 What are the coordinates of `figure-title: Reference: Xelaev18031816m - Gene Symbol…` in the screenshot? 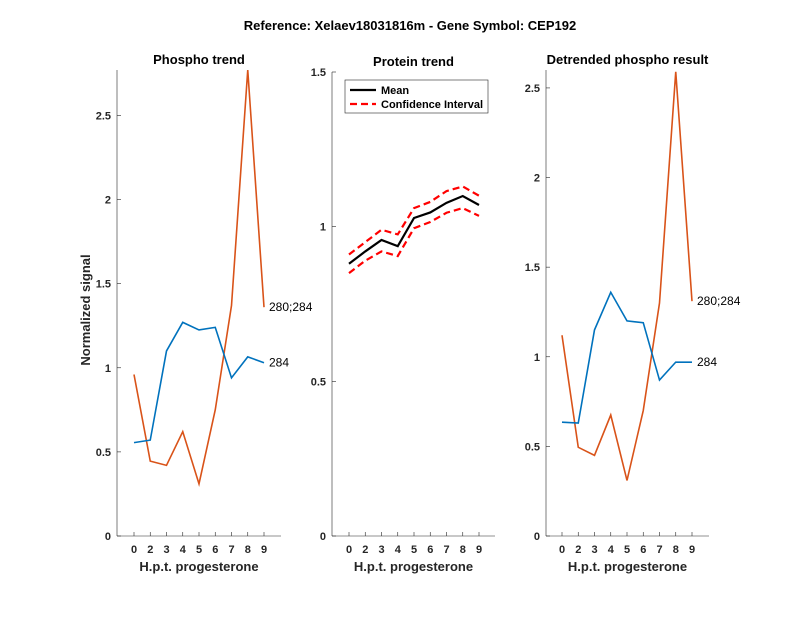 It's located at (410, 25).